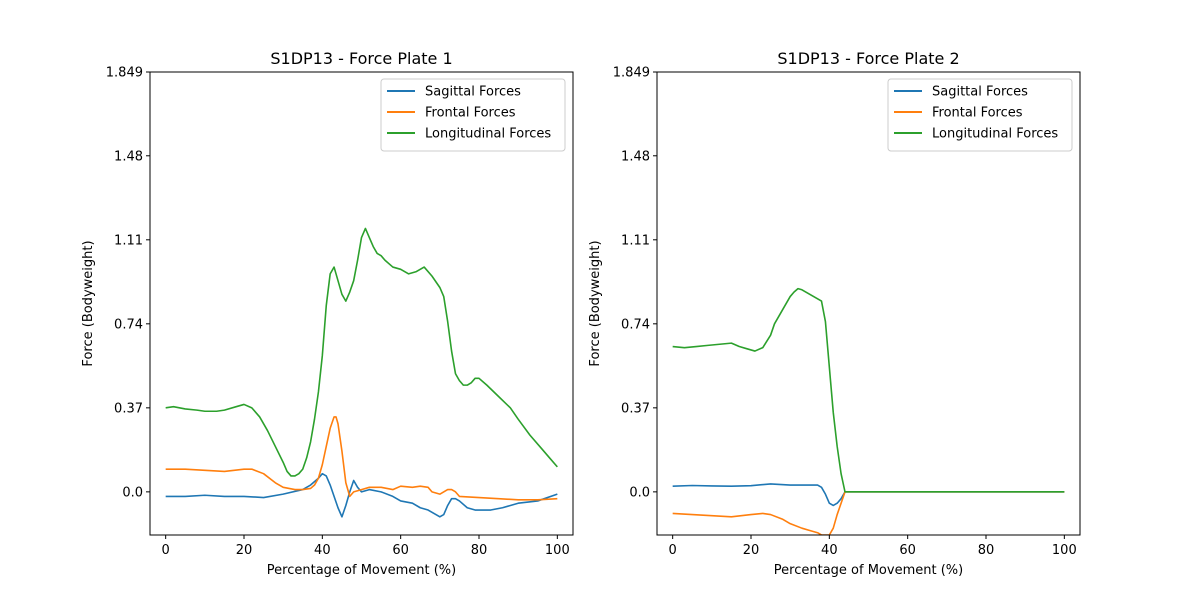 The width and height of the screenshot is (1200, 604). What do you see at coordinates (361, 58) in the screenshot?
I see `chart-title: S1DP13 - Force Plate 1` at bounding box center [361, 58].